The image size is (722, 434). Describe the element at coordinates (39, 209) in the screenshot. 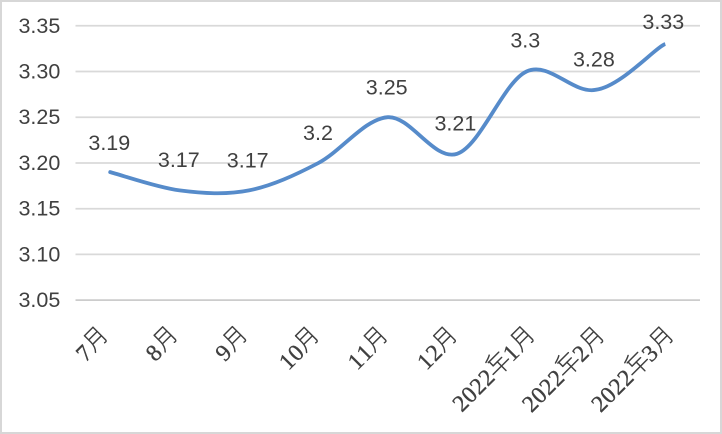

I see `svg-text: 3.15` at that location.